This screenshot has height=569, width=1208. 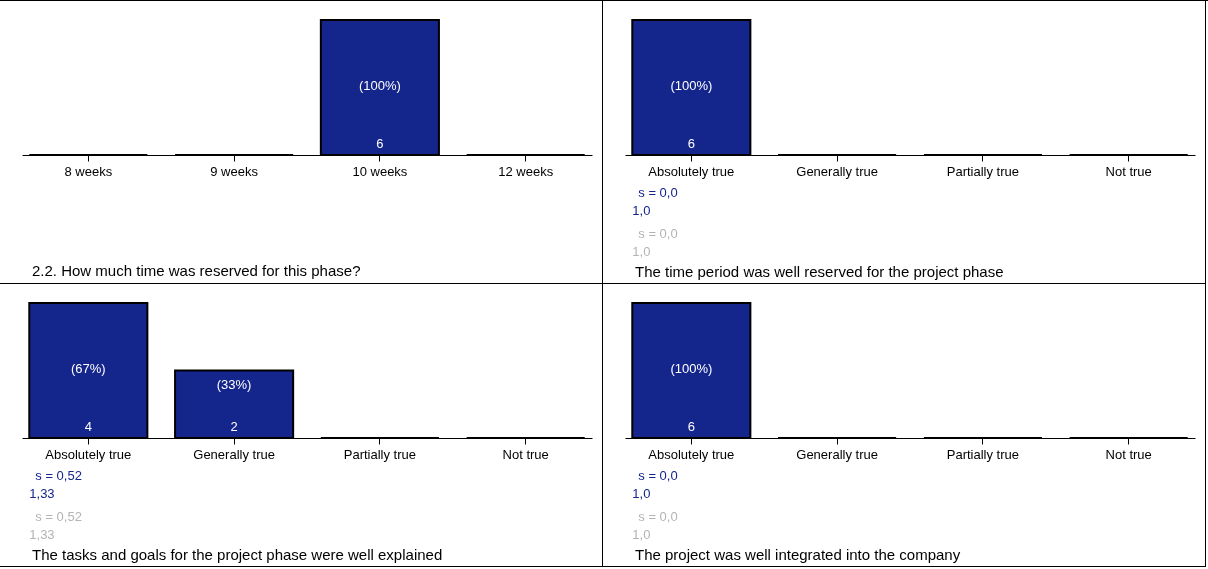 I want to click on x-tick-label: 8 weeks, so click(x=88, y=171).